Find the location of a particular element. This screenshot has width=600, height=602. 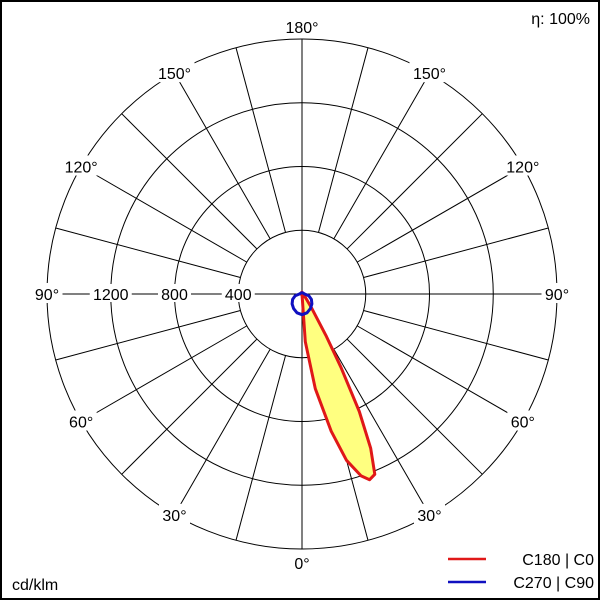

radial-tick-label-1200: 1200 is located at coordinates (111, 295).